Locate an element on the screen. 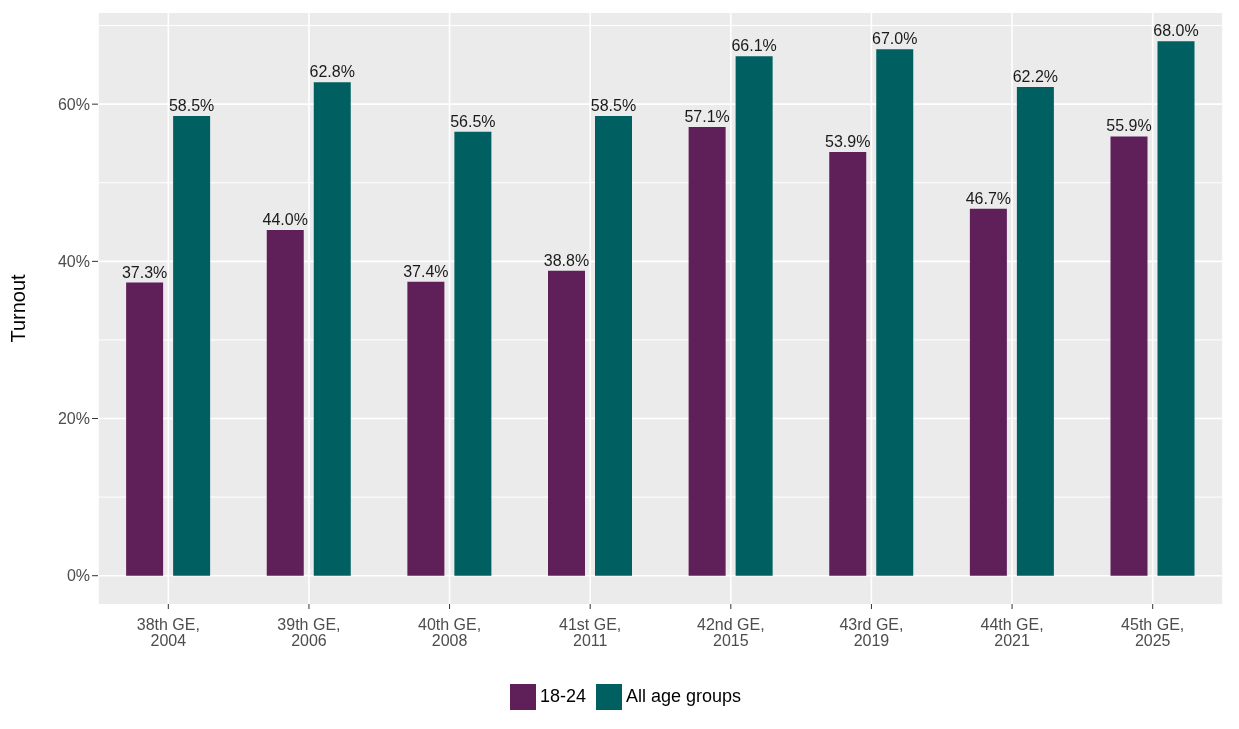 This screenshot has width=1239, height=729. y-tick-label: 60% is located at coordinates (73, 104).